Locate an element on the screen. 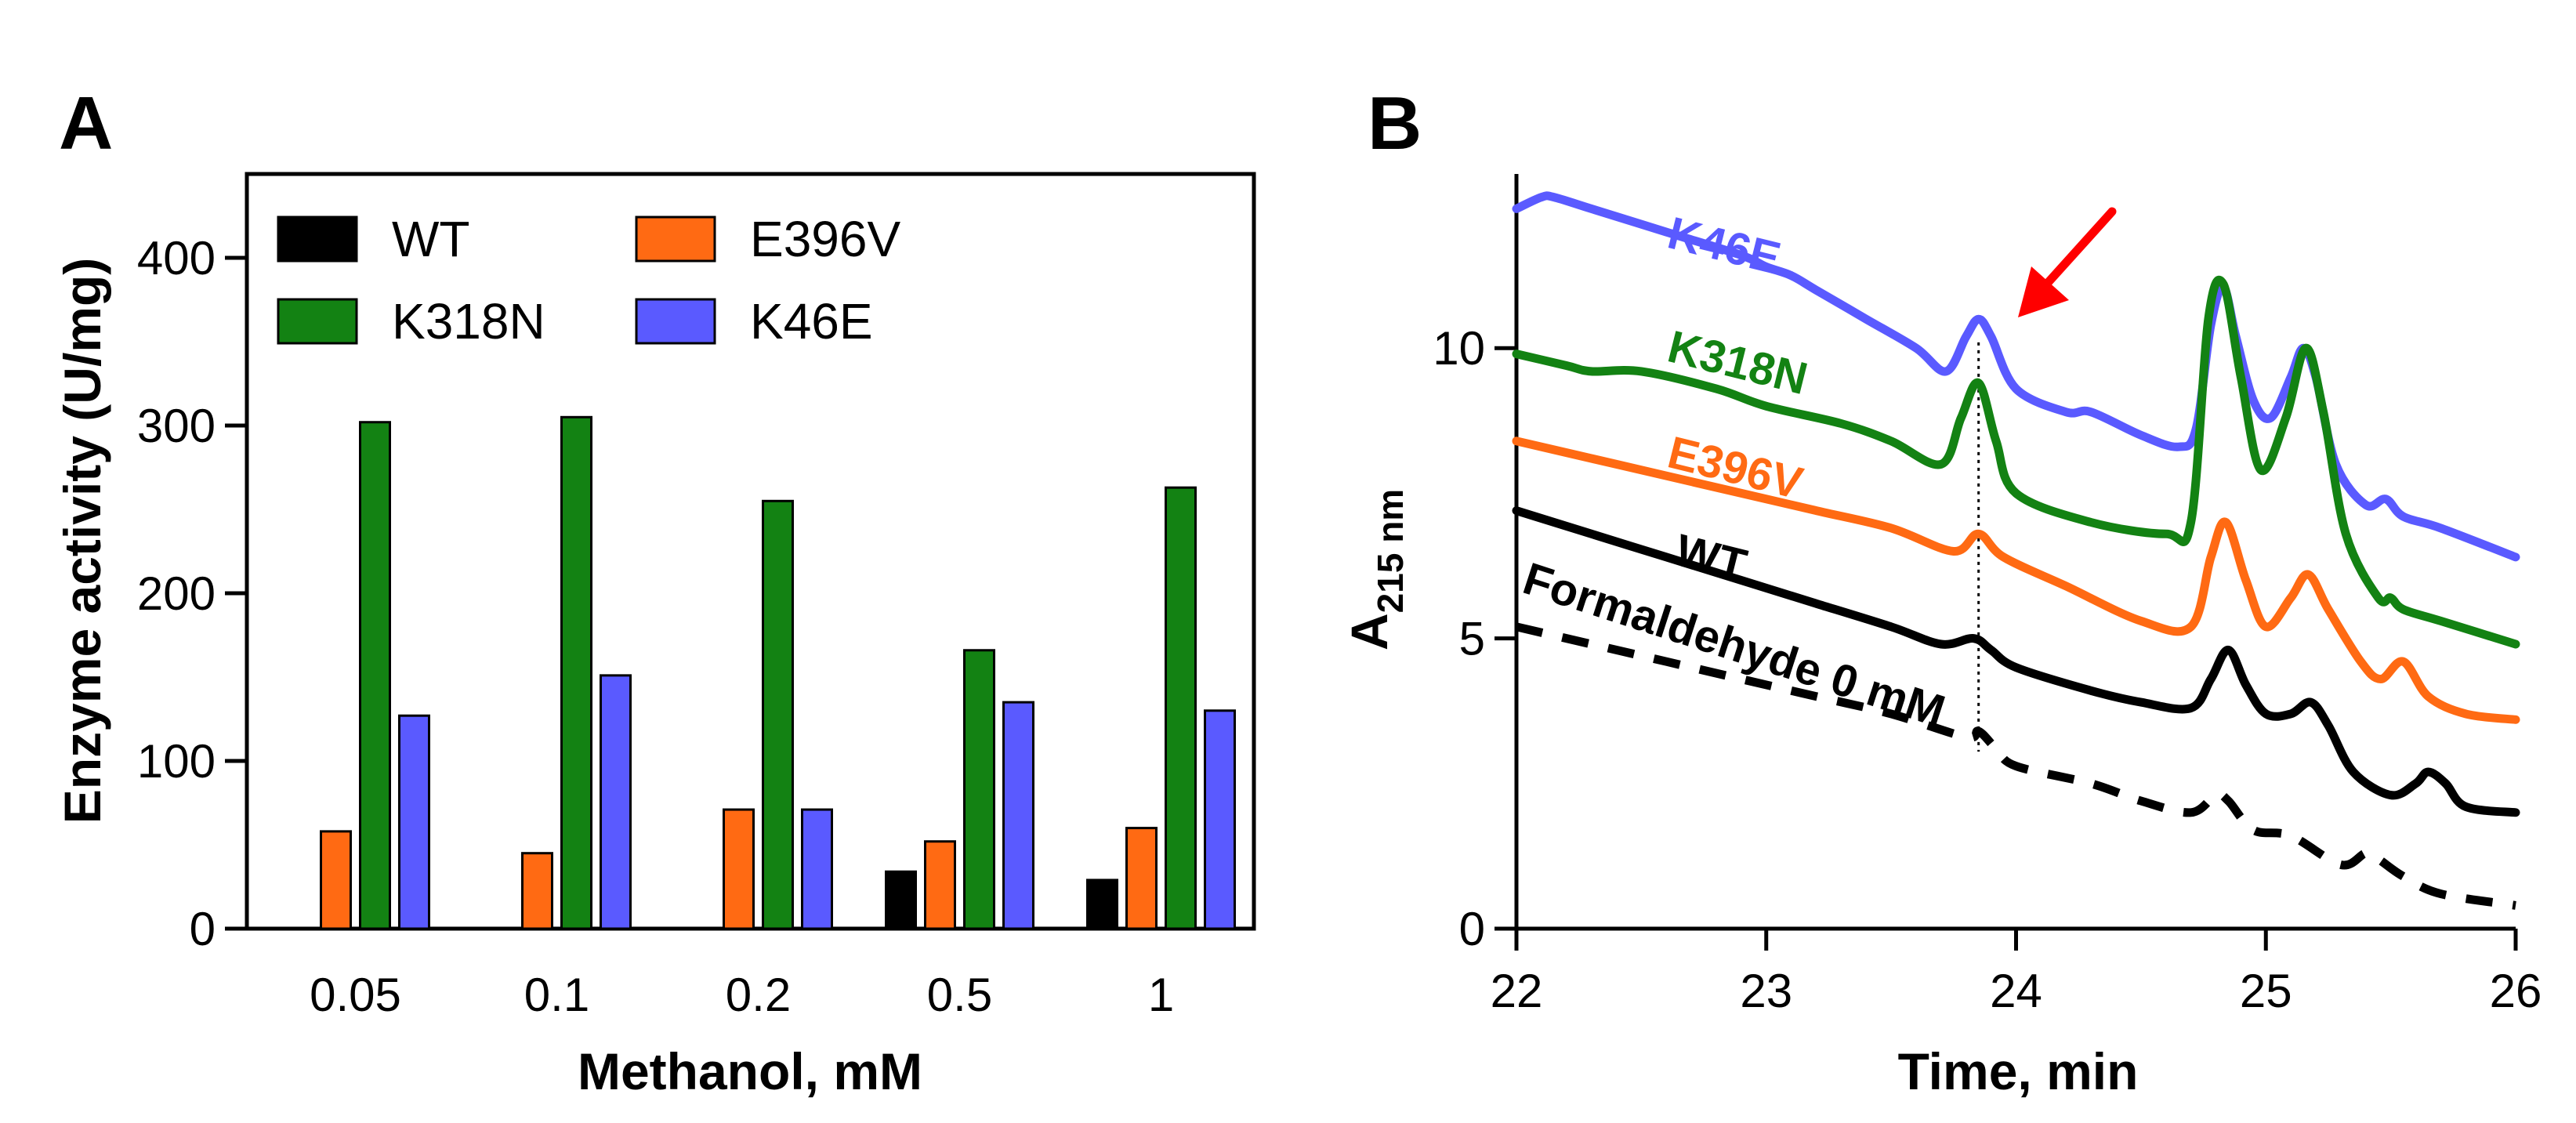 Image resolution: width=2576 pixels, height=1123 pixels. x-tick-label: 22 is located at coordinates (1517, 991).